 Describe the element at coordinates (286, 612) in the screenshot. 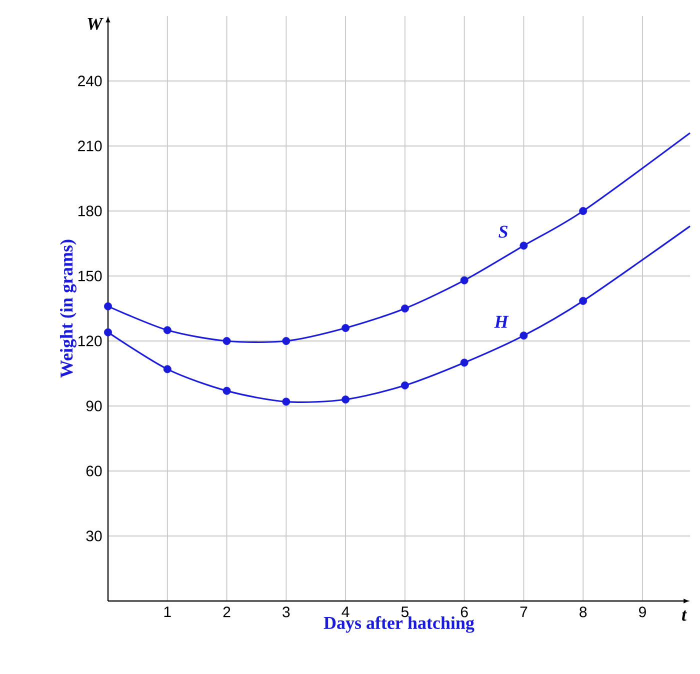

I see `x-tick-label: 3` at that location.